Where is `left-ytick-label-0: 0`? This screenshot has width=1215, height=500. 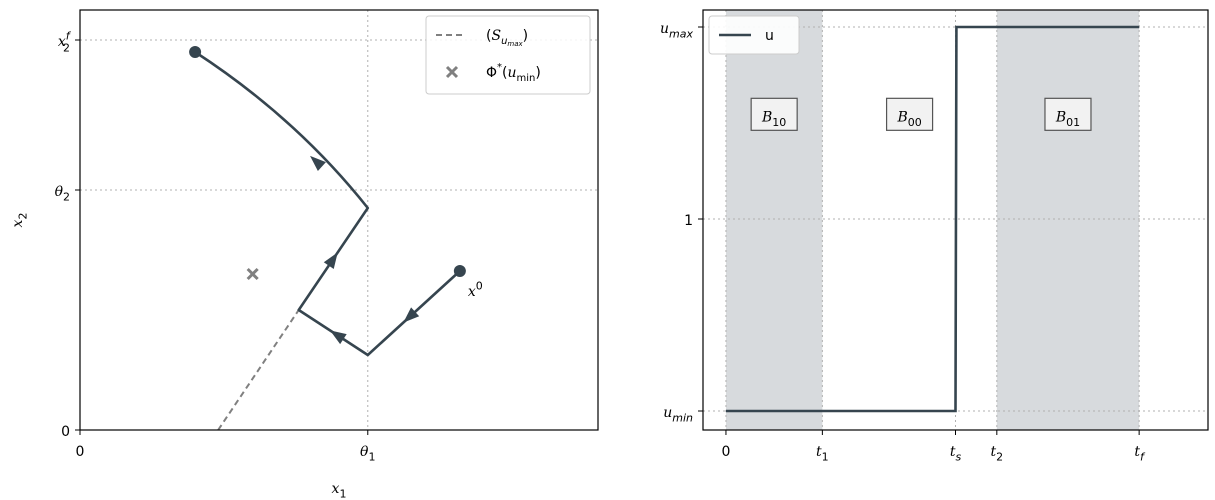
left-ytick-label-0: 0 is located at coordinates (65, 432).